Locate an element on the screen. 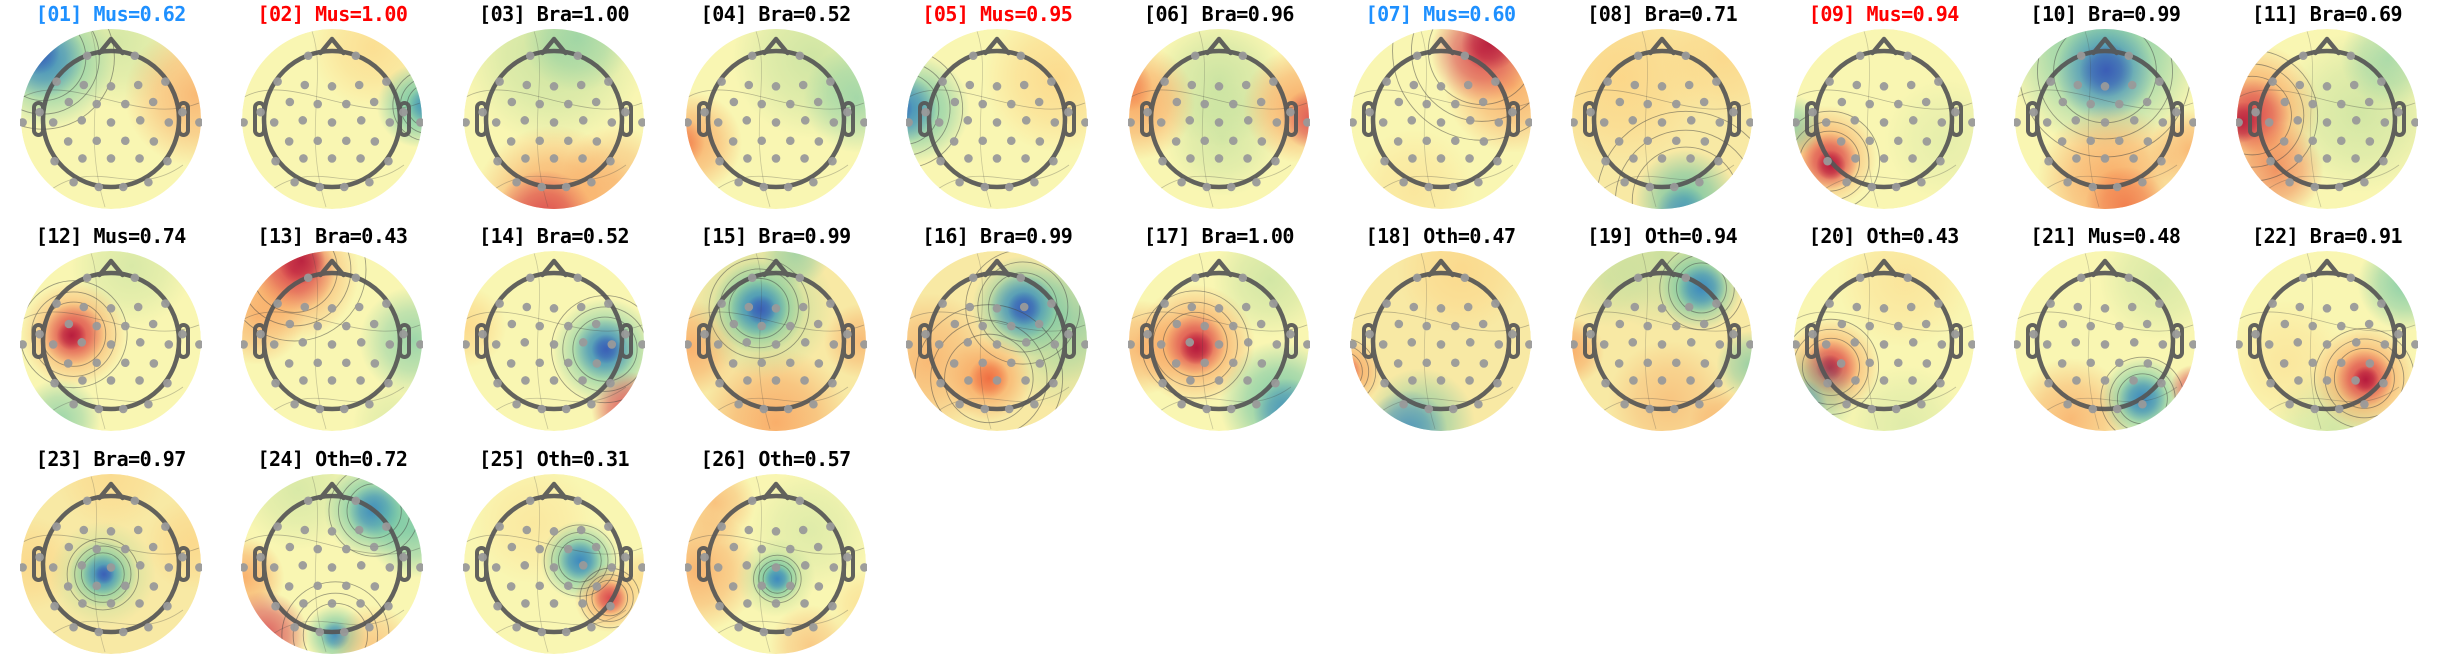 The image size is (2438, 667). component-panel: [13] Bra=0.43 is located at coordinates (333, 333).